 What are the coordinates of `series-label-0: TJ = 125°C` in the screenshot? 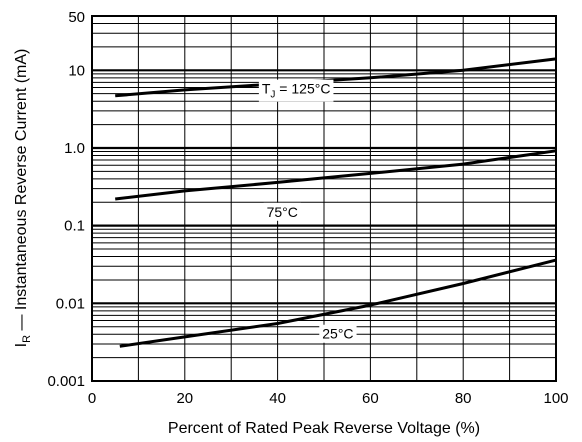 It's located at (296, 91).